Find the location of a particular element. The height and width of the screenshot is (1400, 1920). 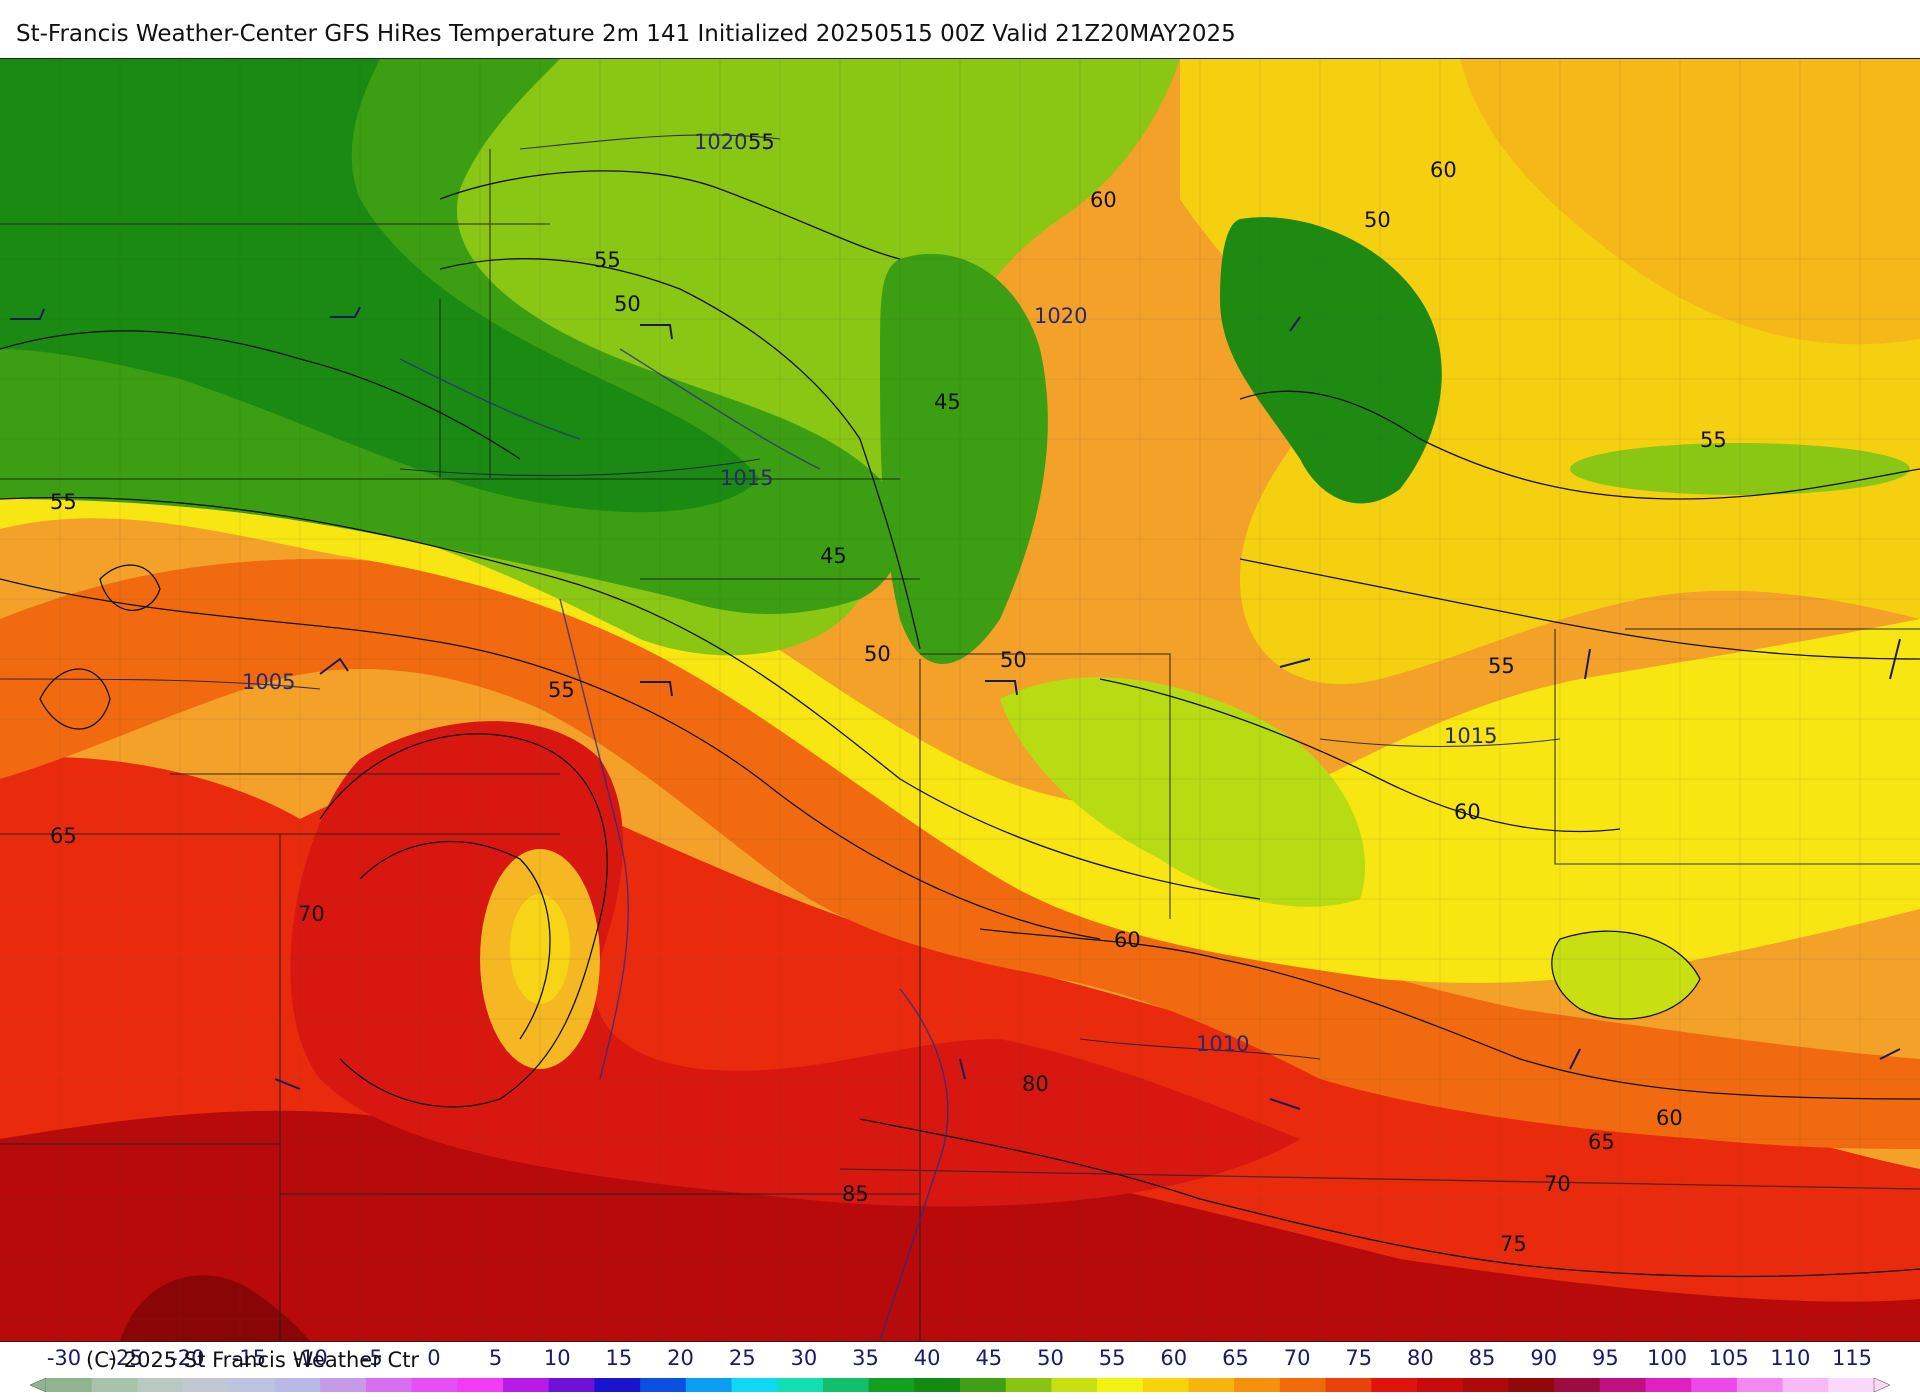

colorbar-tick-label: -30 is located at coordinates (64, 1358).